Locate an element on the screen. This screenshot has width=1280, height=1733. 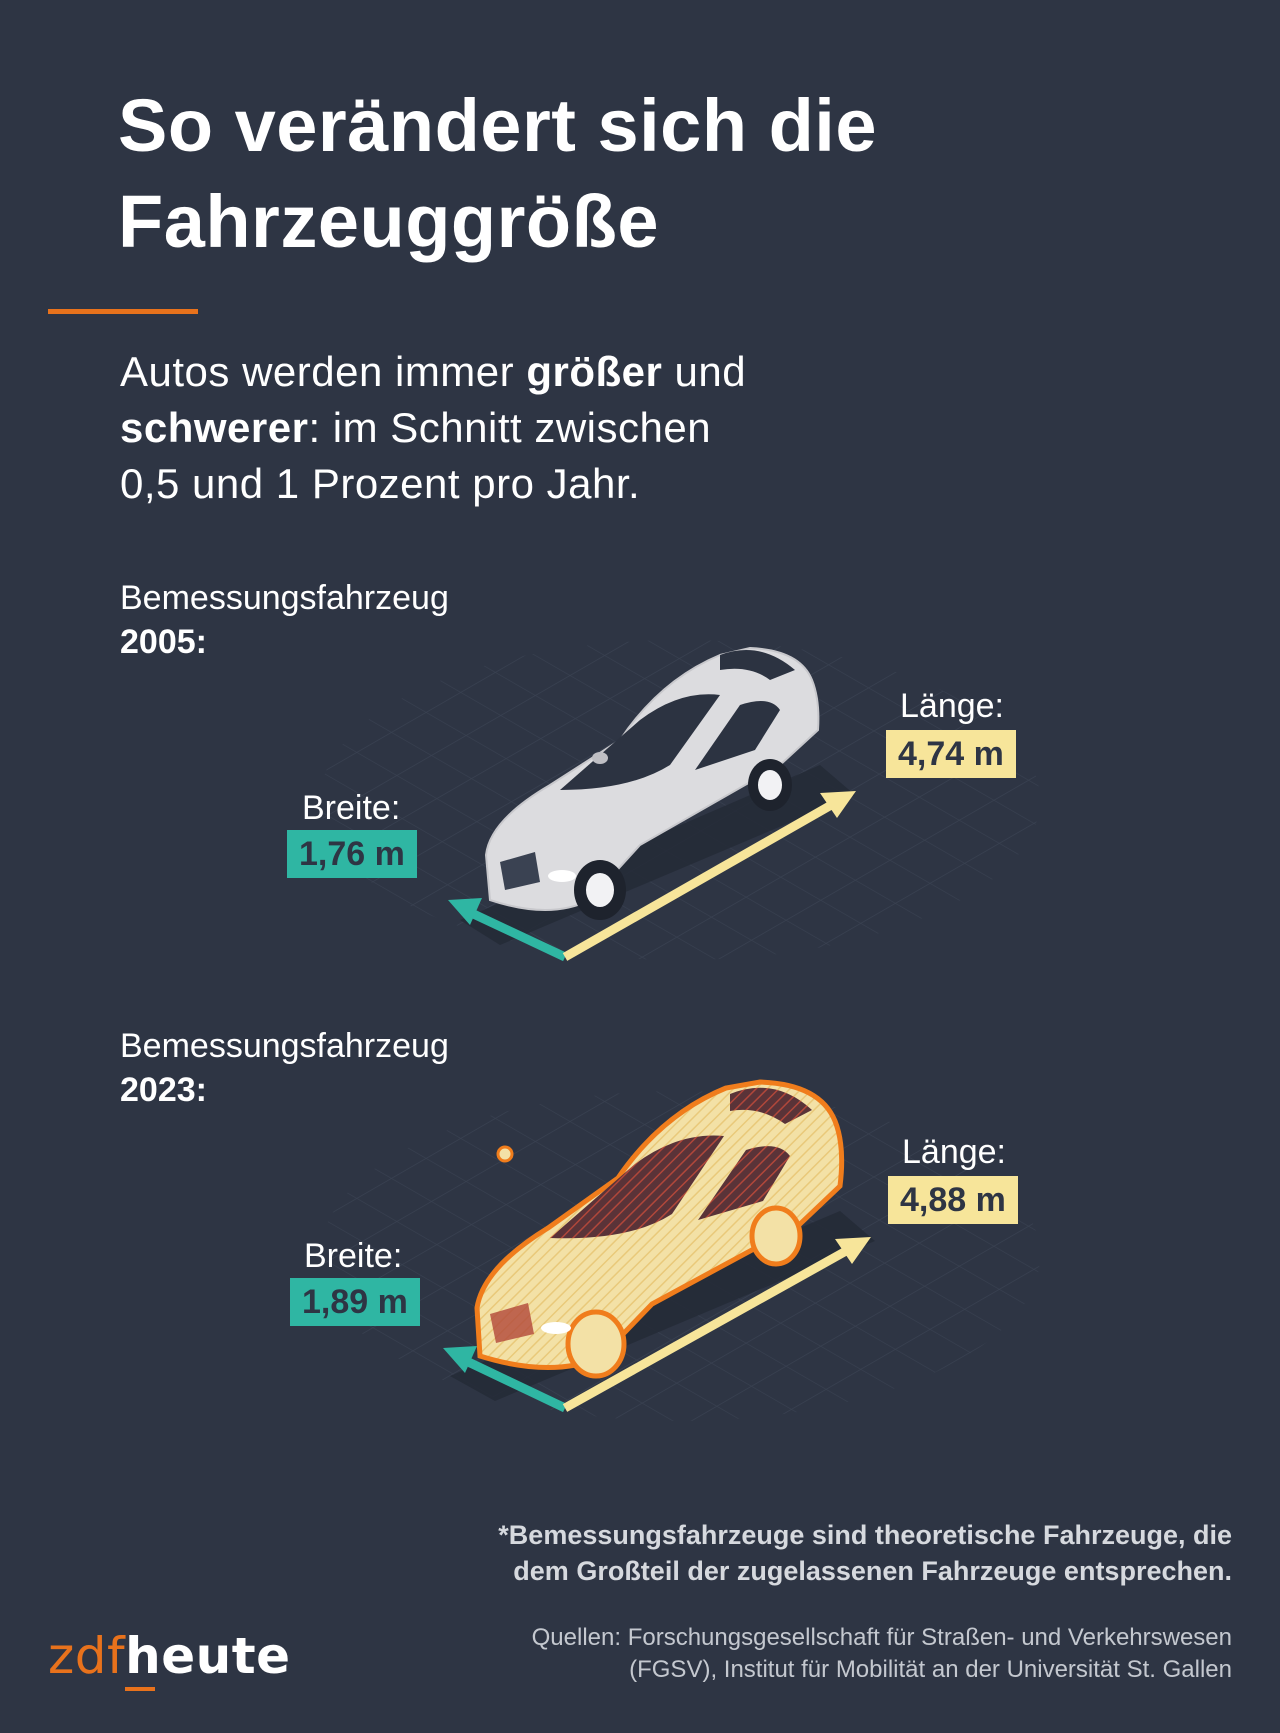
width-label-2023: Breite: is located at coordinates (353, 1256).